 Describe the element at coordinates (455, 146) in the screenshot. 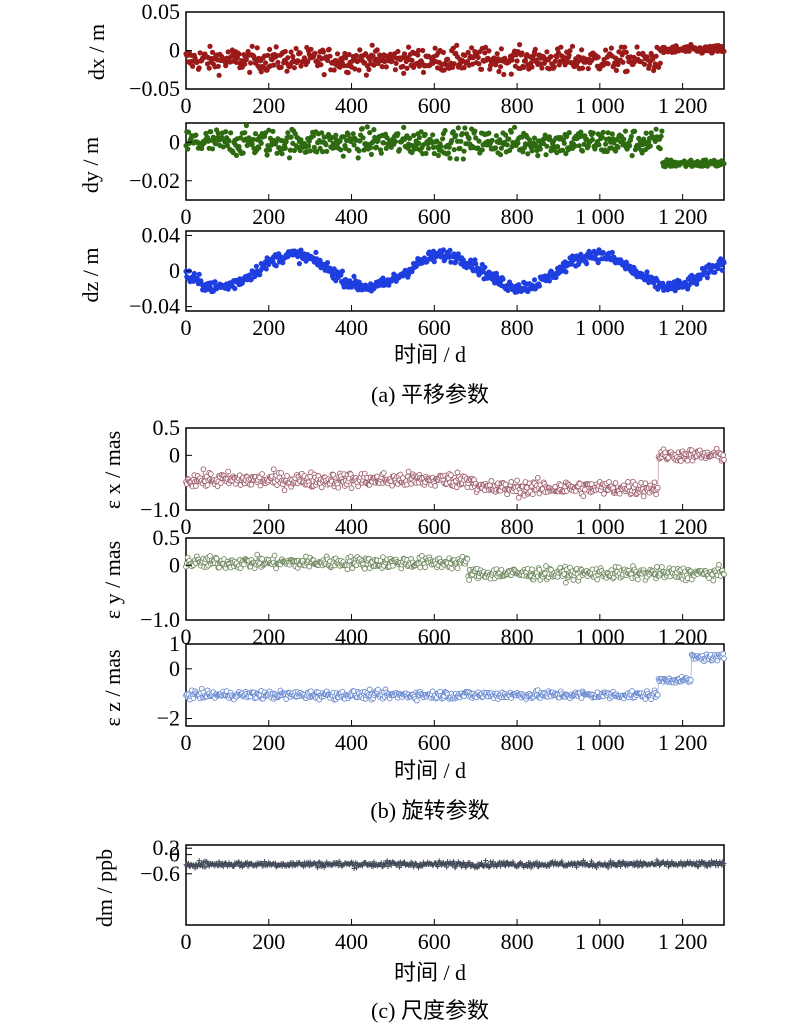

I see `dy-points` at that location.